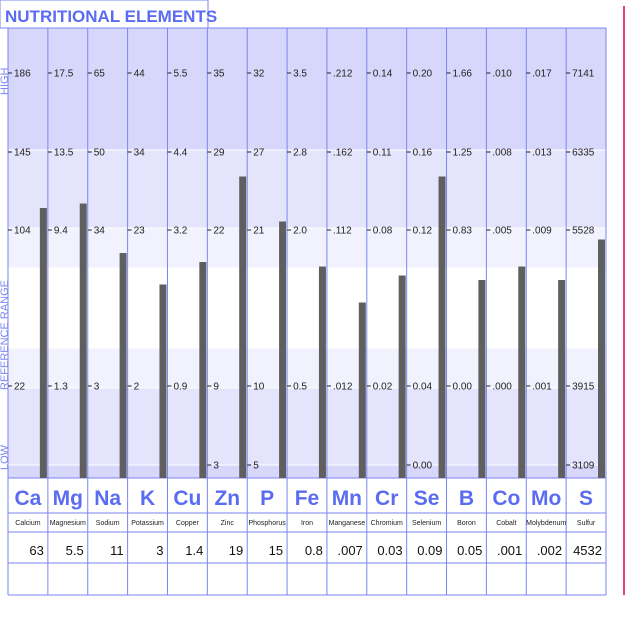 The height and width of the screenshot is (617, 626). Describe the element at coordinates (180, 153) in the screenshot. I see `tick-label: 4.4` at that location.